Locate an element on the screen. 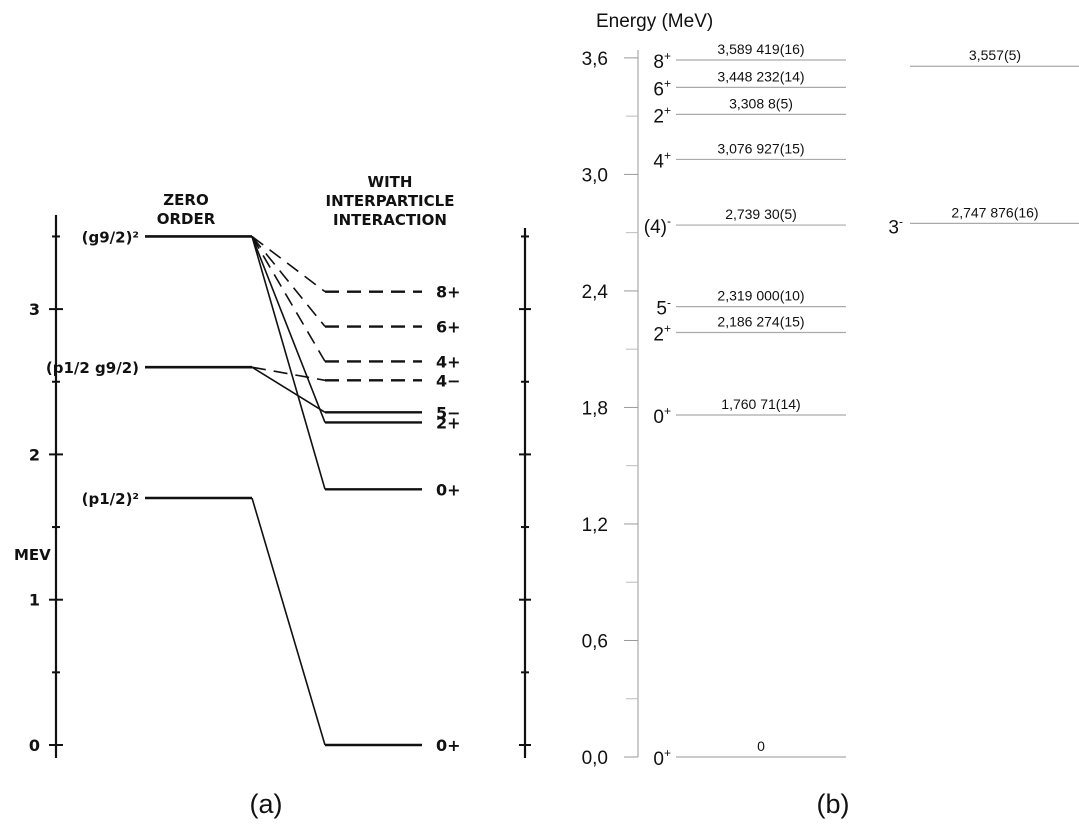 This screenshot has height=829, width=1079. panel-a-axis-title: MEV is located at coordinates (32, 555).